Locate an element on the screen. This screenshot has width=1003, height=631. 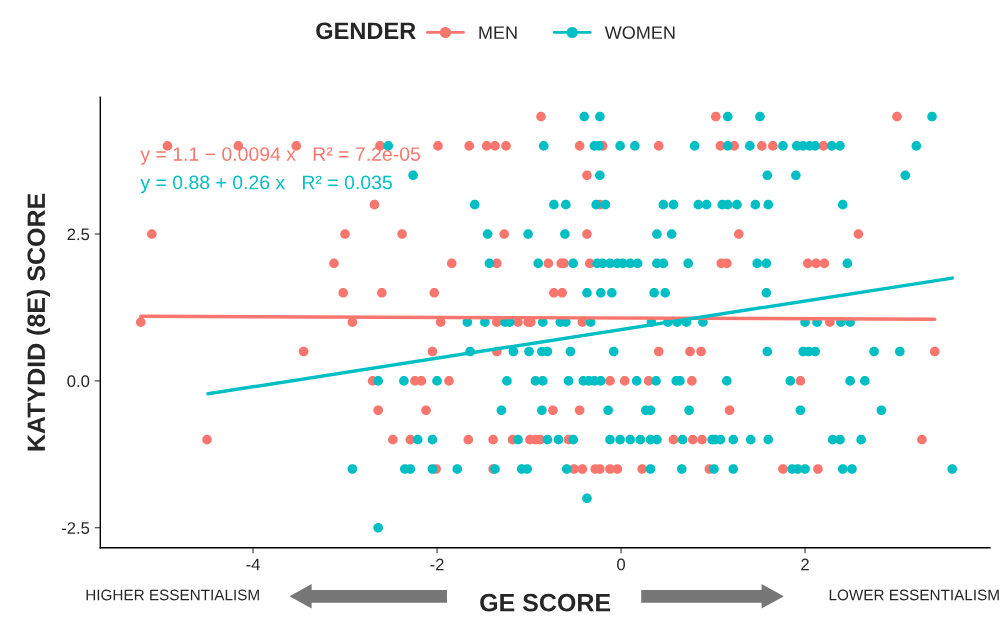
text: HIGHER ESSENTIALISM is located at coordinates (172, 595).